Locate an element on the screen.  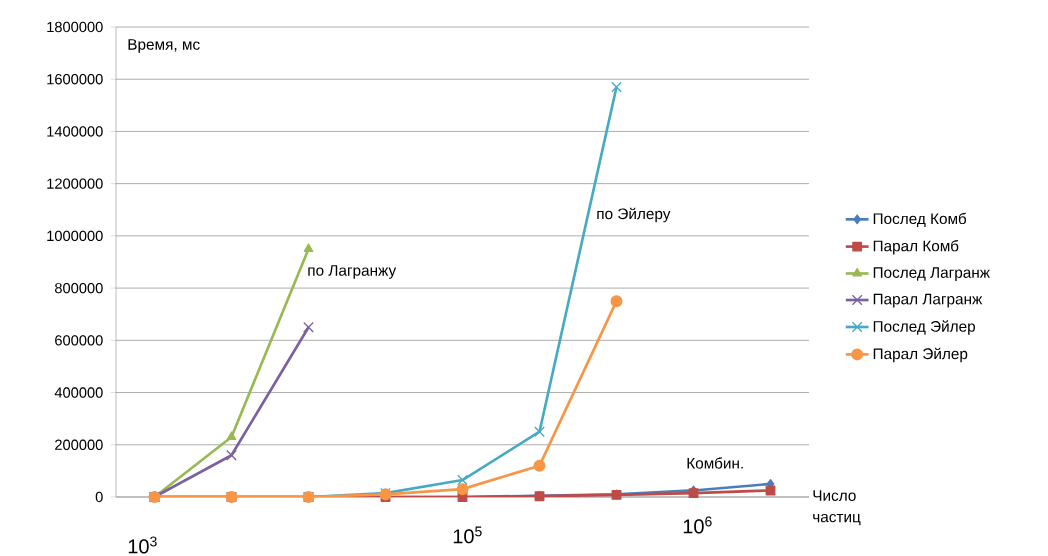
y-tick-label: 1800000 is located at coordinates (75, 27).